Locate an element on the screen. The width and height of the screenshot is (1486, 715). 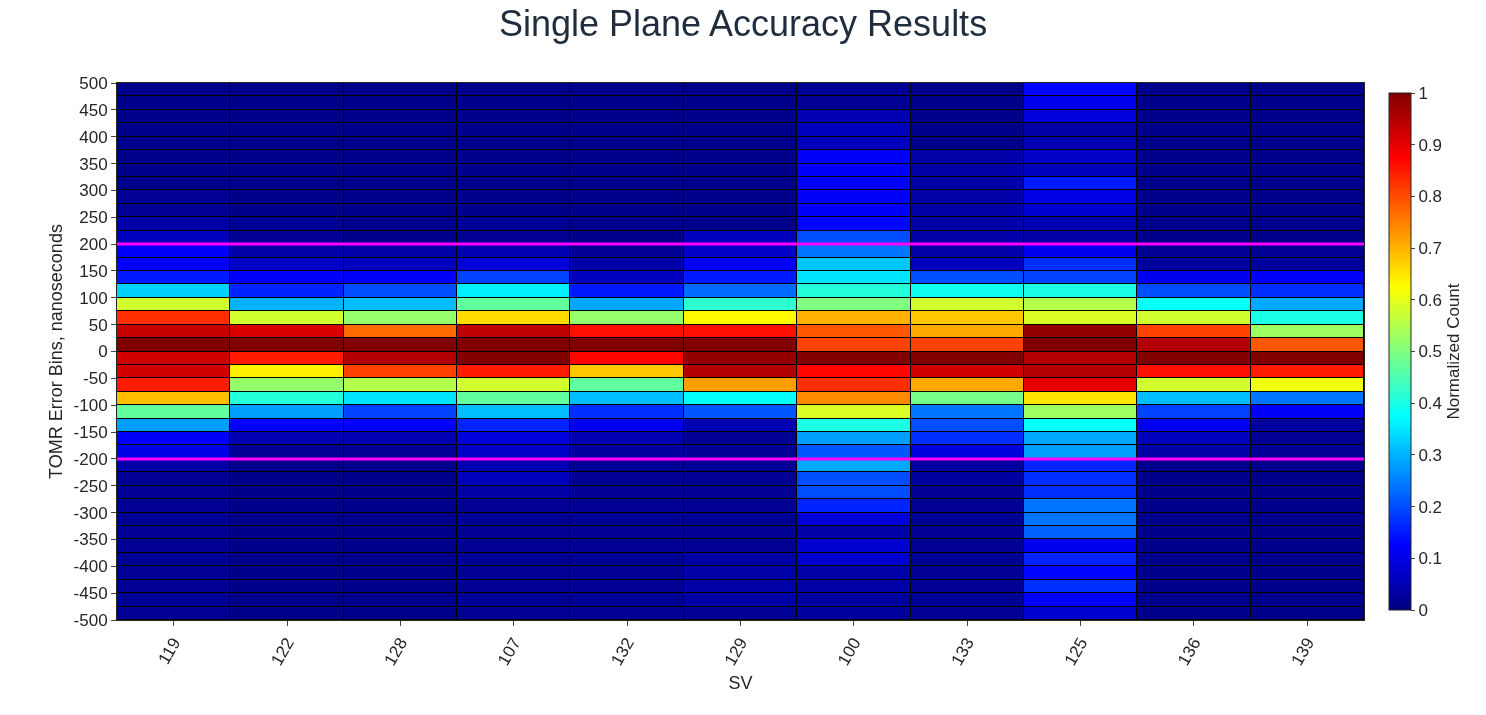
y-tick-label: -500 is located at coordinates (90, 620).